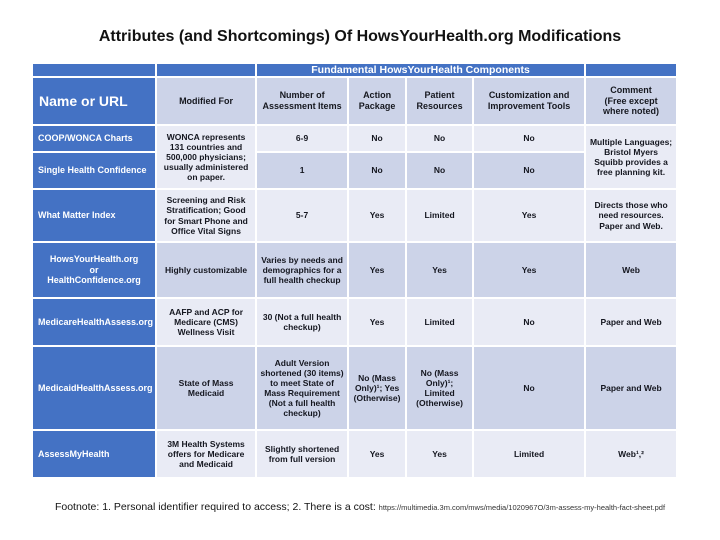 Image resolution: width=720 pixels, height=540 pixels. Describe the element at coordinates (529, 138) in the screenshot. I see `customization-cell-coop: No` at that location.